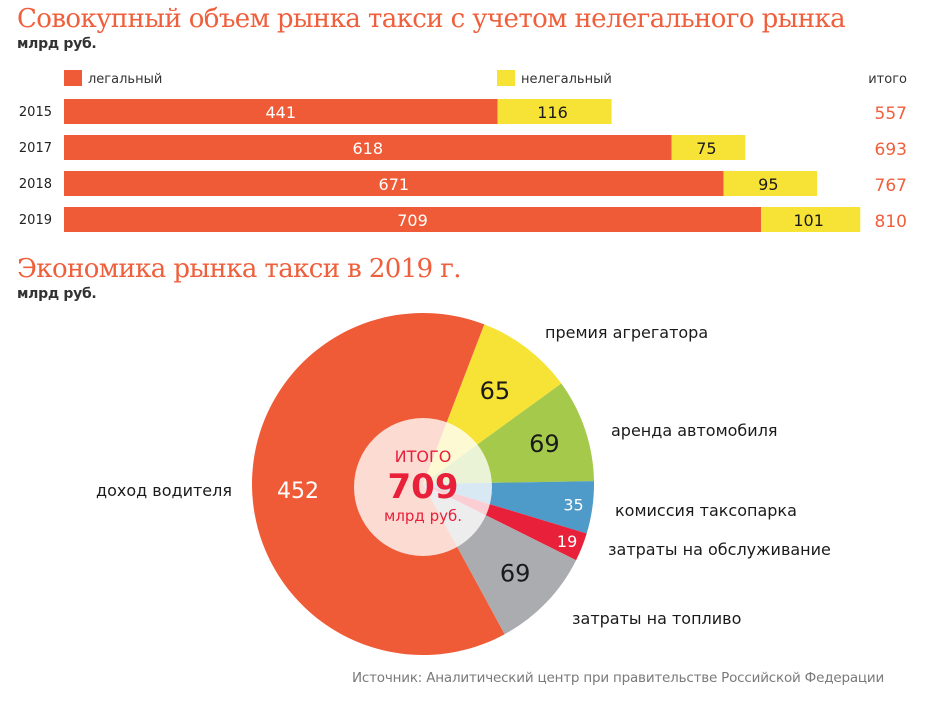 The height and width of the screenshot is (714, 943). What do you see at coordinates (298, 491) in the screenshot?
I see `pie-value-driver-income: 452` at bounding box center [298, 491].